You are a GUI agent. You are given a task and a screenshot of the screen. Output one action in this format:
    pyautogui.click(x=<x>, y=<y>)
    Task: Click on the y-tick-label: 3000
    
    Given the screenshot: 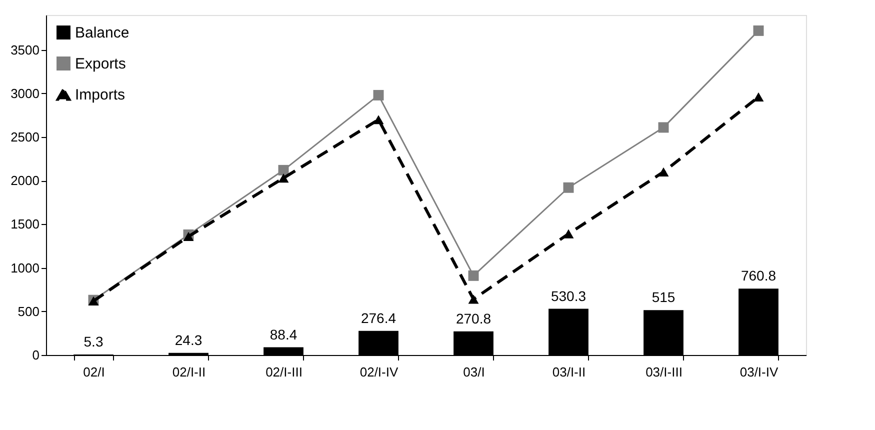 What is the action you would take?
    pyautogui.click(x=25, y=93)
    